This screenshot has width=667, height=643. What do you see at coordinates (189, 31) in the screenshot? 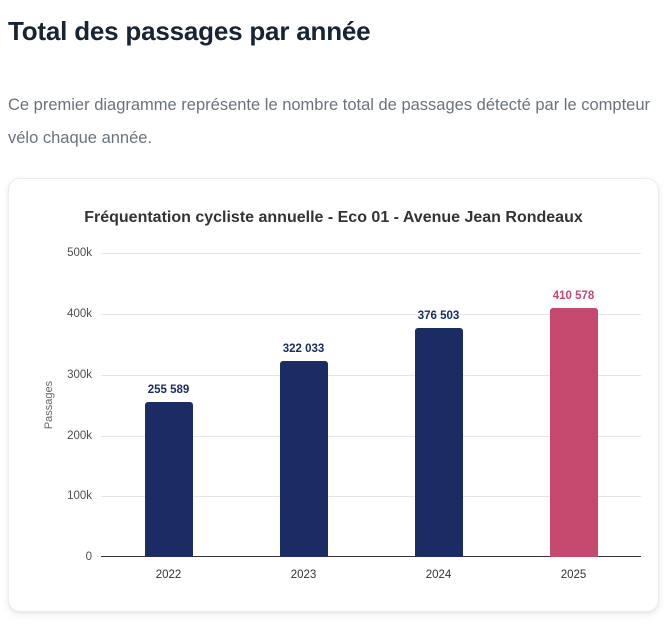
I see `page-title: Total des passages par année` at bounding box center [189, 31].